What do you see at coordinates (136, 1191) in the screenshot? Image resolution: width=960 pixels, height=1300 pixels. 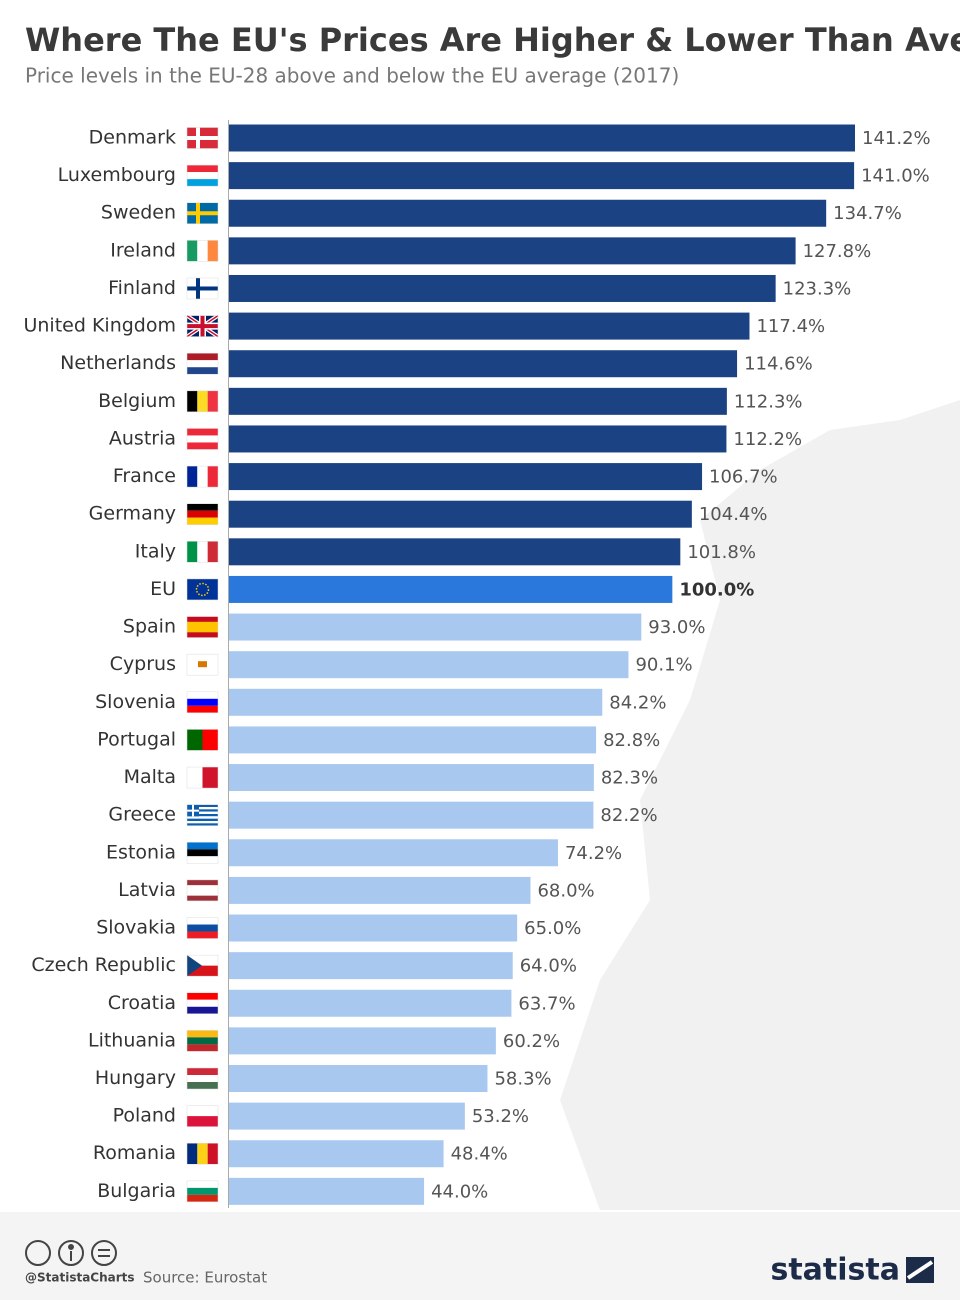 I see `category-label: Bulgaria` at bounding box center [136, 1191].